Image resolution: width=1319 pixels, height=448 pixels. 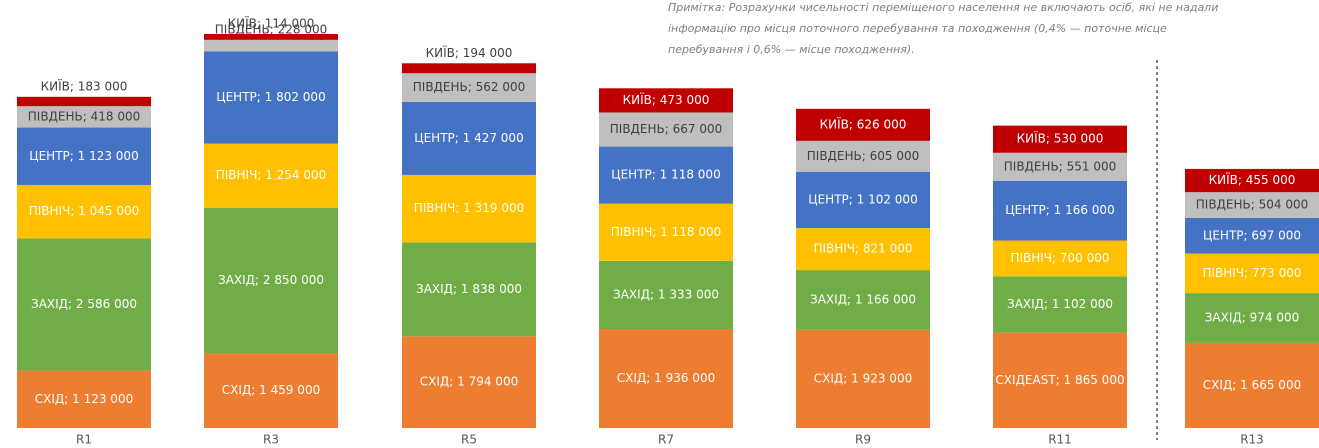 I want to click on data-label: ЗАХІД; 2 850 000, so click(x=271, y=280).